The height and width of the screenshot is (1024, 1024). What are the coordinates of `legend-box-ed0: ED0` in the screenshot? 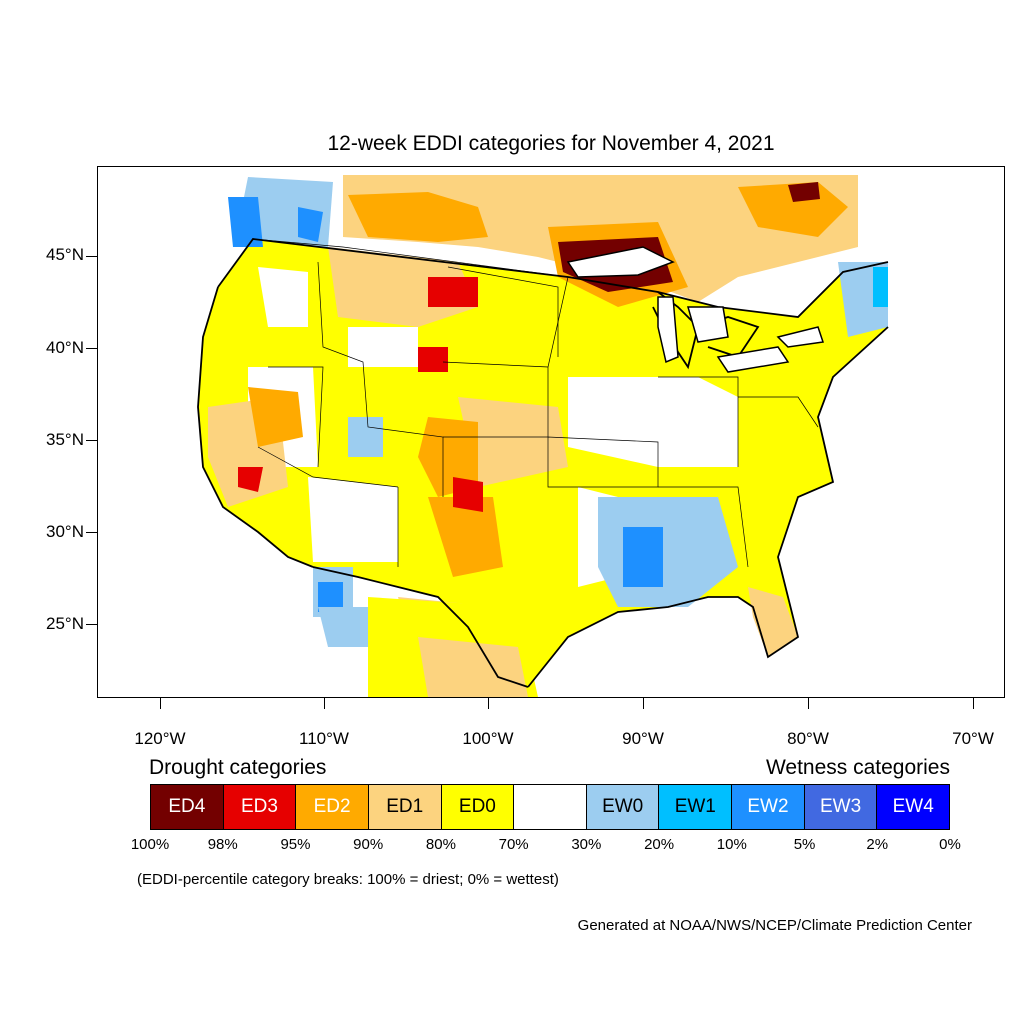 It's located at (478, 807).